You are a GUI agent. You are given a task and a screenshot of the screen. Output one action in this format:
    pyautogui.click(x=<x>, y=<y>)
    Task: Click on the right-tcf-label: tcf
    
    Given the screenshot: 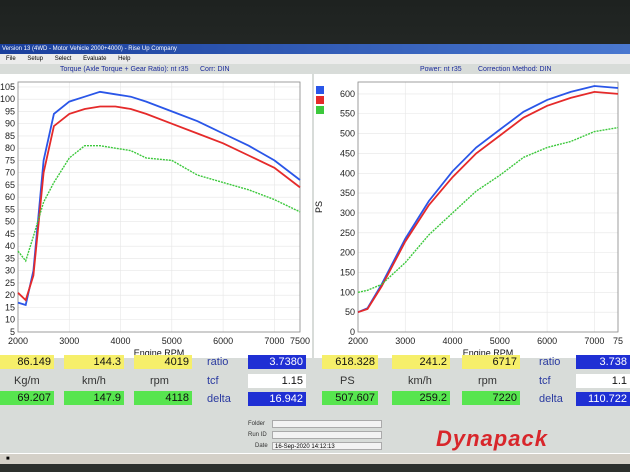 What is the action you would take?
    pyautogui.click(x=545, y=381)
    